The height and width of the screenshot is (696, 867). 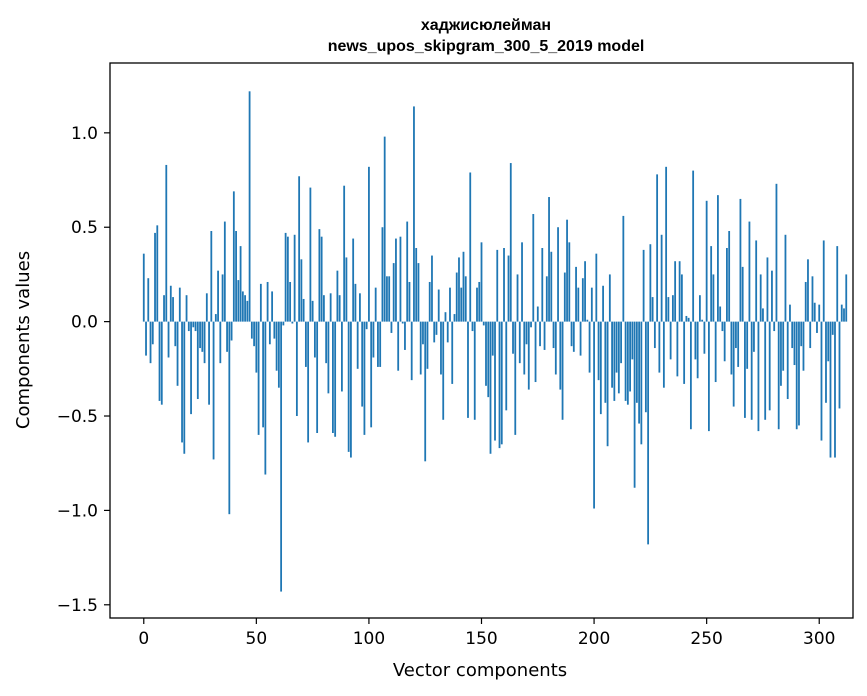 What do you see at coordinates (594, 639) in the screenshot?
I see `x-tick-label: 200` at bounding box center [594, 639].